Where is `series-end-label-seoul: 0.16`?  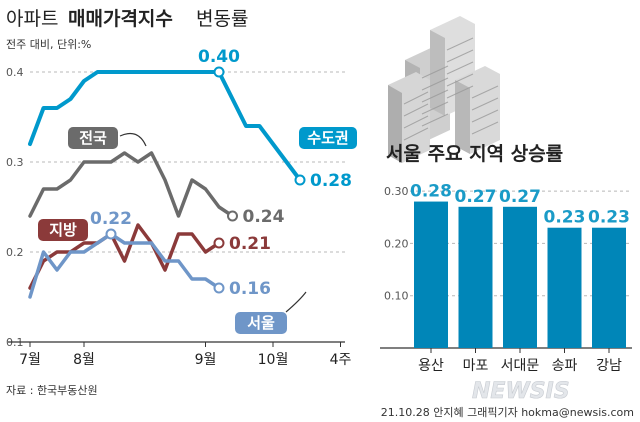 series-end-label-seoul: 0.16 is located at coordinates (250, 289).